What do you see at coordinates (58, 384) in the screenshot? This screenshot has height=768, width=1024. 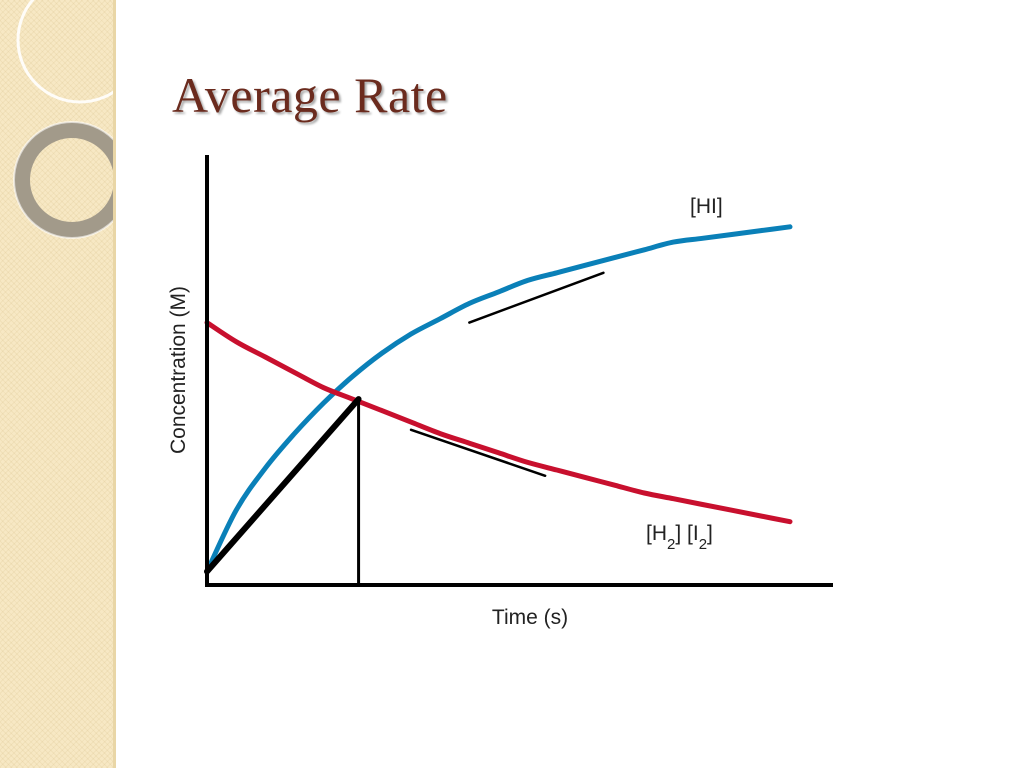 I see `decorative-side-band` at bounding box center [58, 384].